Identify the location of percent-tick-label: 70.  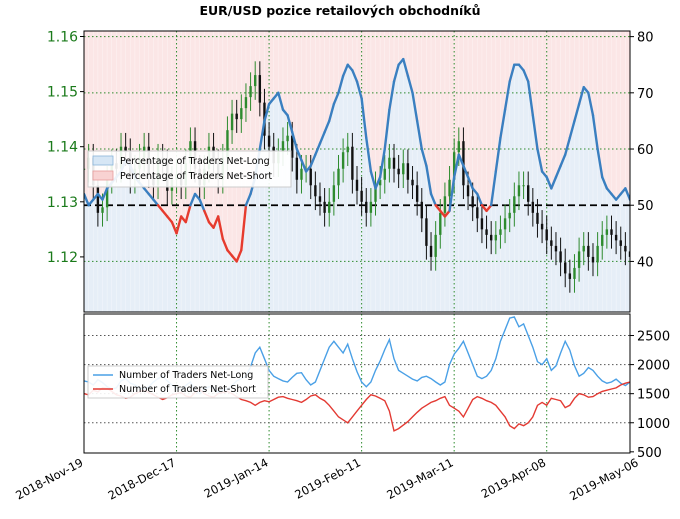
(645, 94).